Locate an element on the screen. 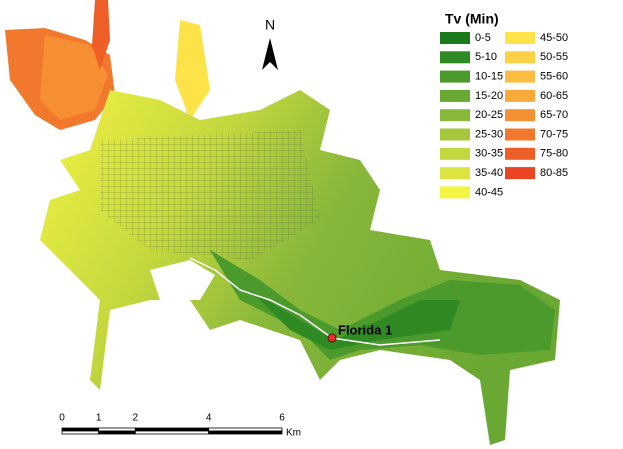  legend-label: 70-75 is located at coordinates (554, 134).